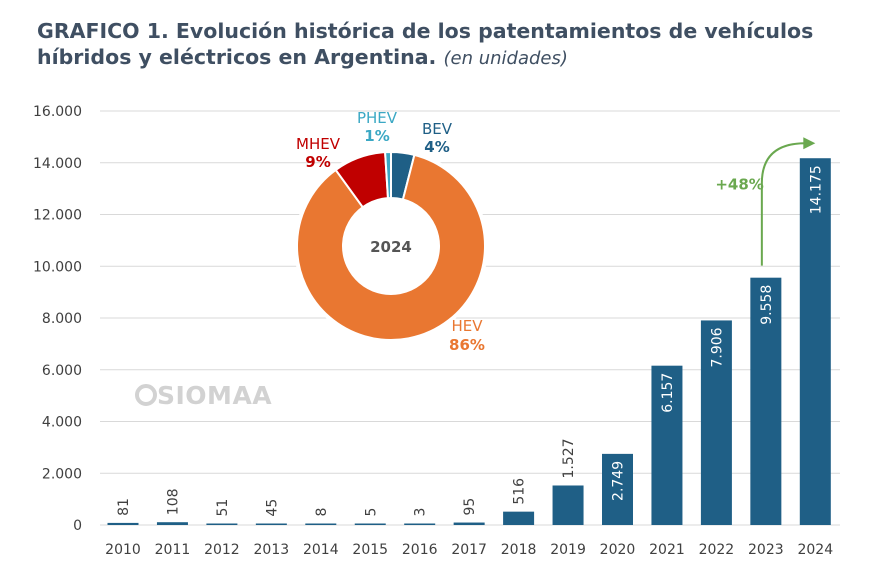 The height and width of the screenshot is (571, 891). I want to click on donut-label-phev-pct: 1%, so click(376, 136).